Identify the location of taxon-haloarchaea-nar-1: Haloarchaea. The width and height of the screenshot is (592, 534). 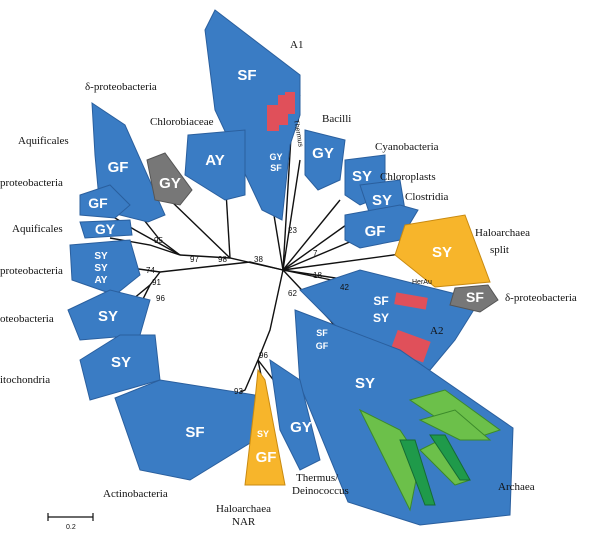
(243, 509).